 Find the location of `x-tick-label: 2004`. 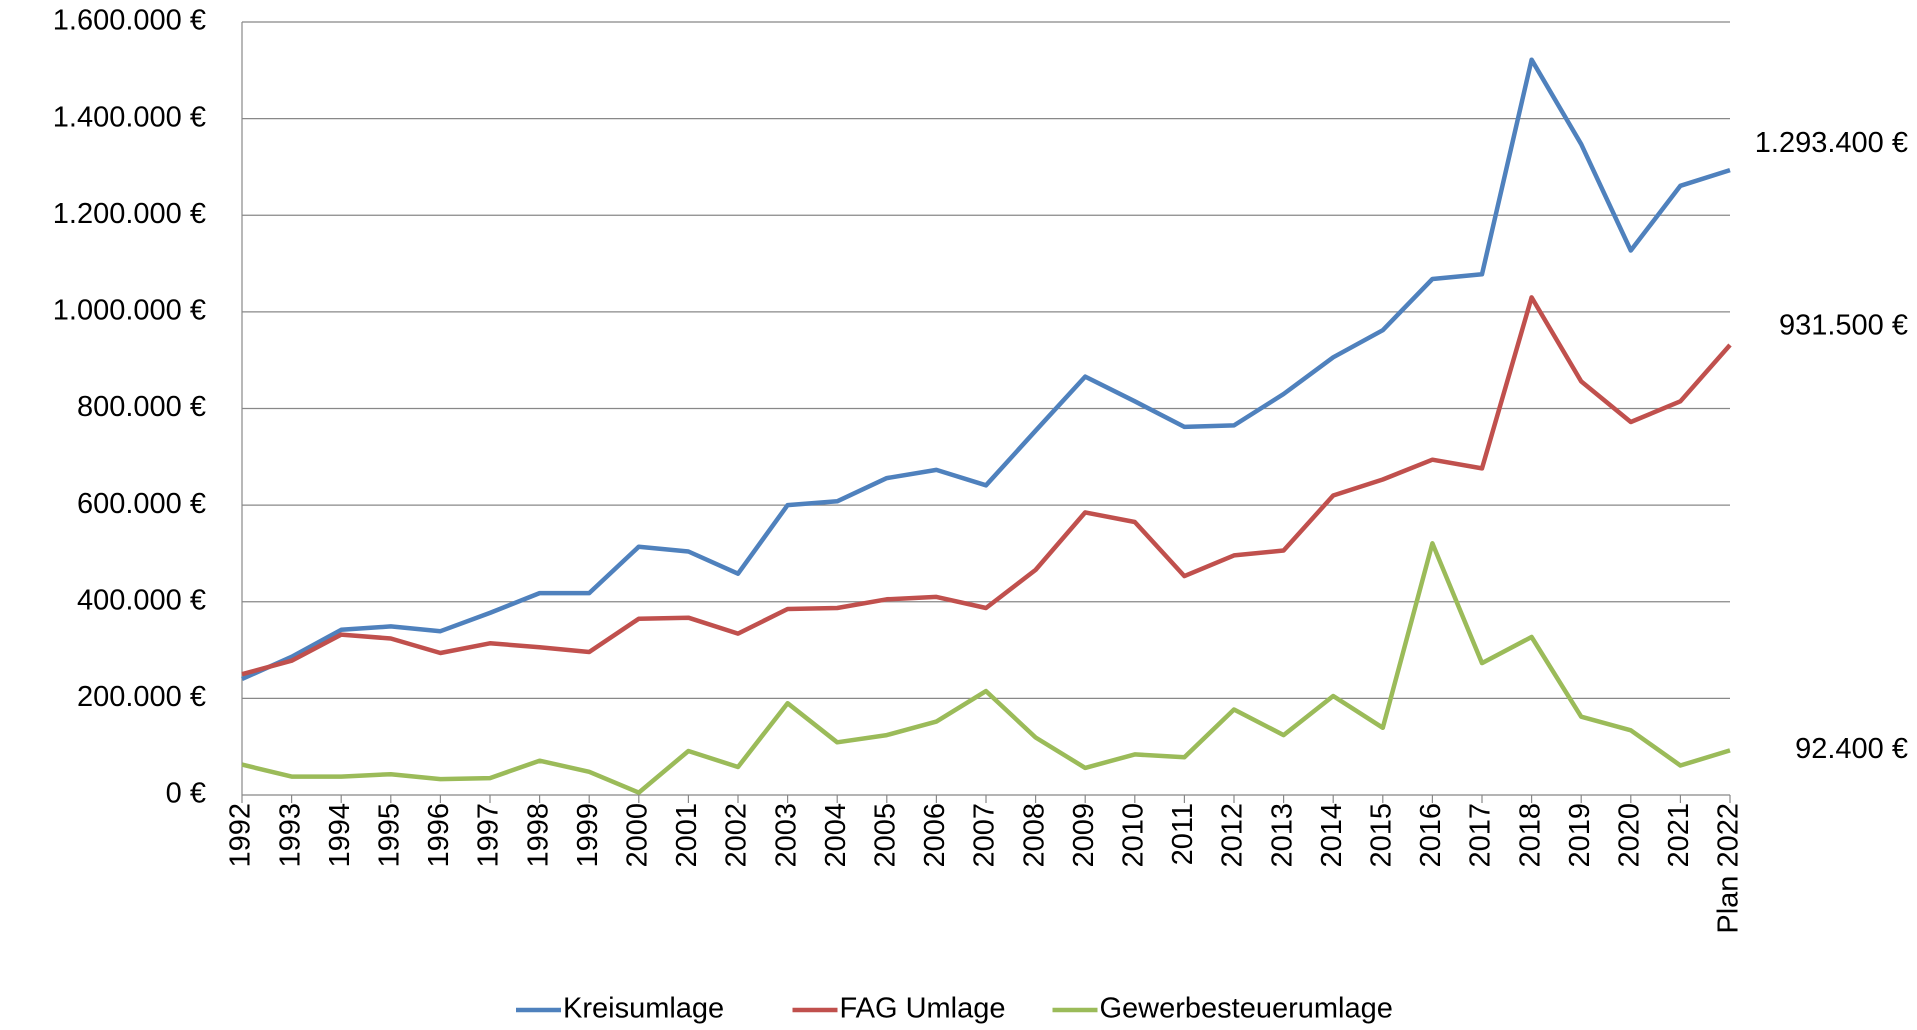

x-tick-label: 2004 is located at coordinates (836, 835).